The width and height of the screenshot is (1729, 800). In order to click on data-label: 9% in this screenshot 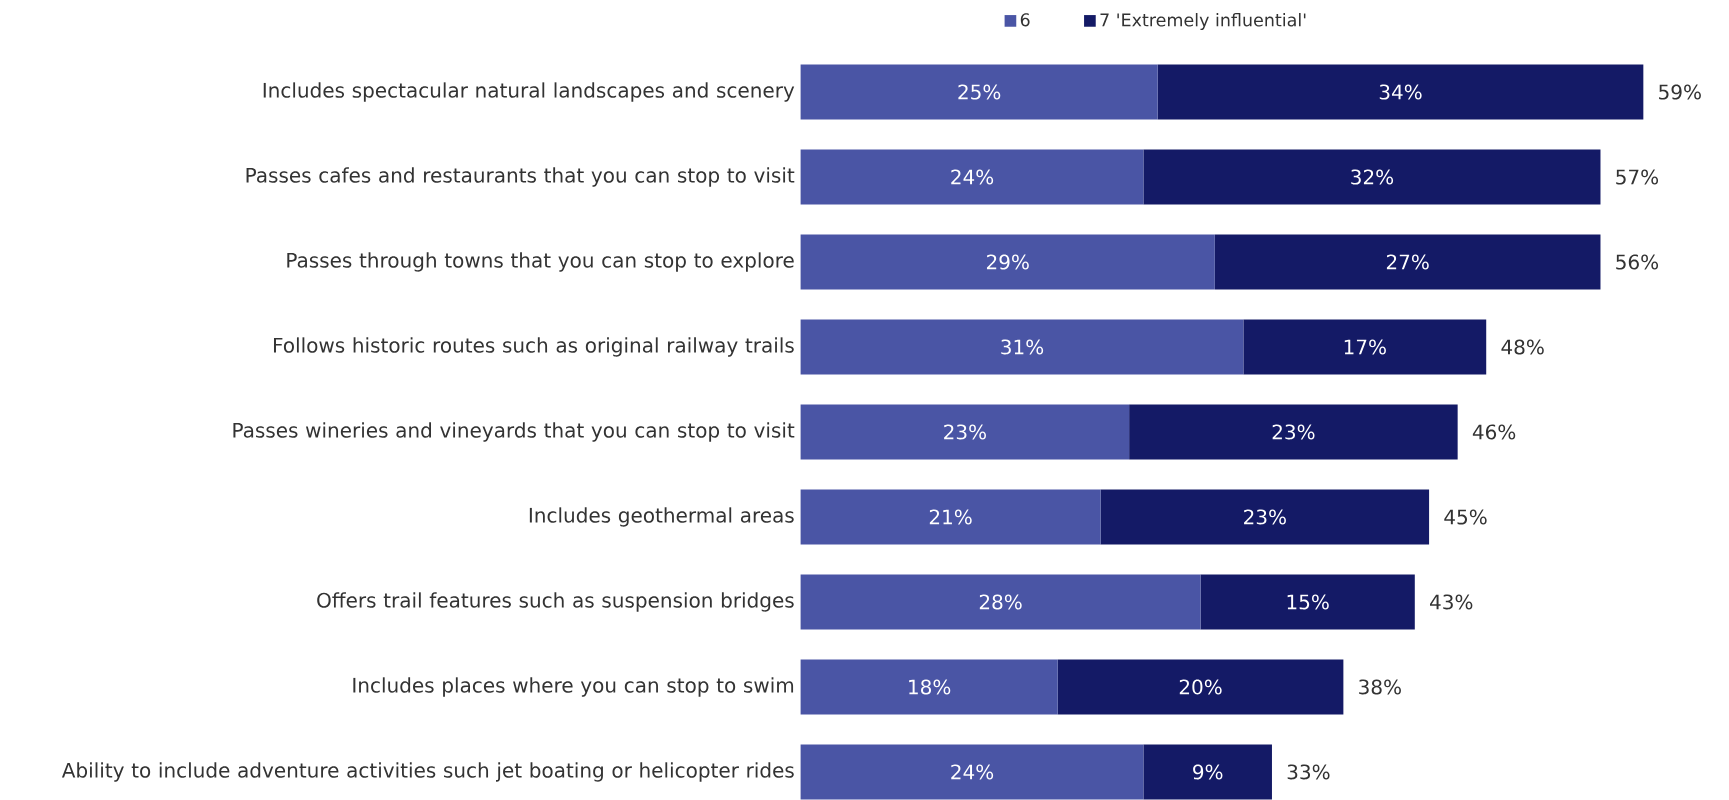, I will do `click(1208, 772)`.